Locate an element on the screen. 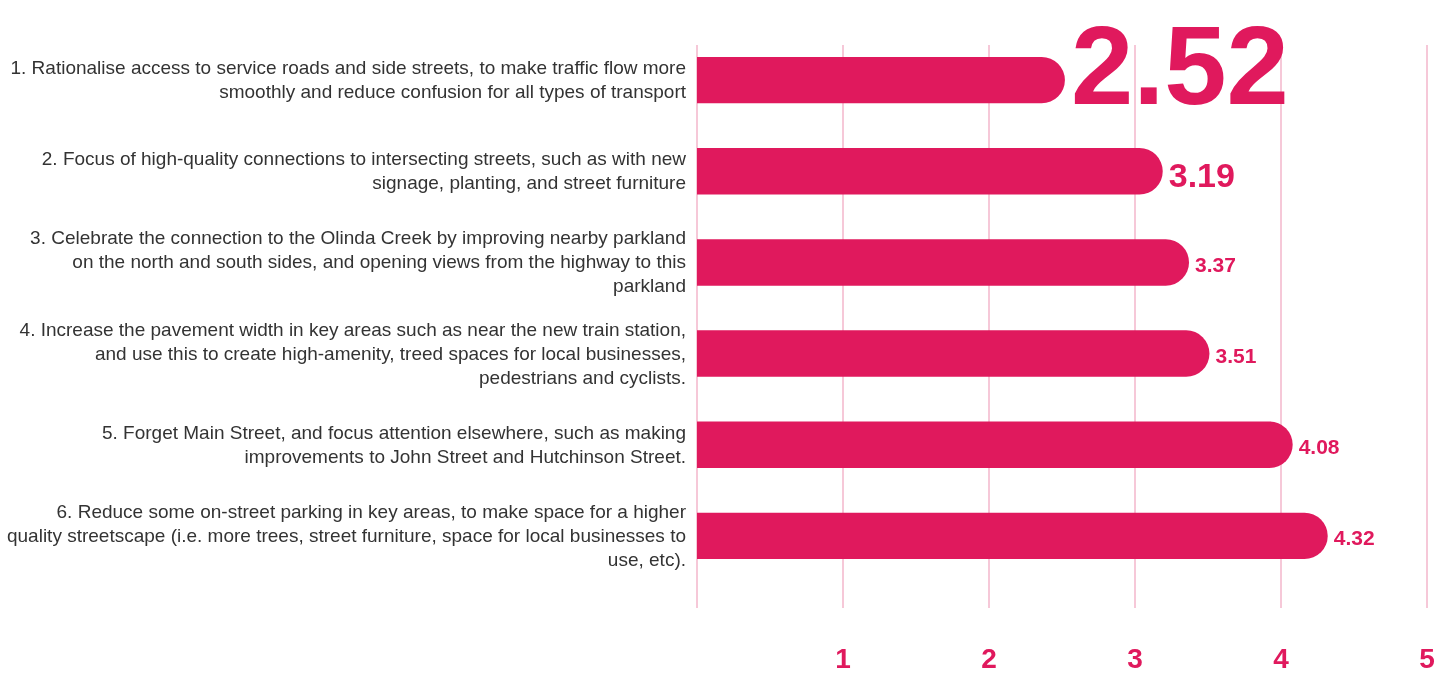 This screenshot has height=675, width=1439. y-tick-label: 5. Forget Main Street, and focus attention elsewhere, such as making improvements to John Street and Hutchinson Street. is located at coordinates (393, 444).